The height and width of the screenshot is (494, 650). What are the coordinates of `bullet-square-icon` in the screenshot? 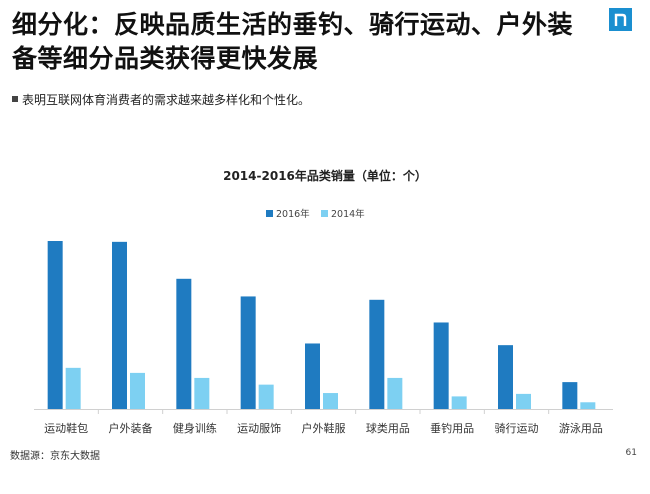 It's located at (15, 99).